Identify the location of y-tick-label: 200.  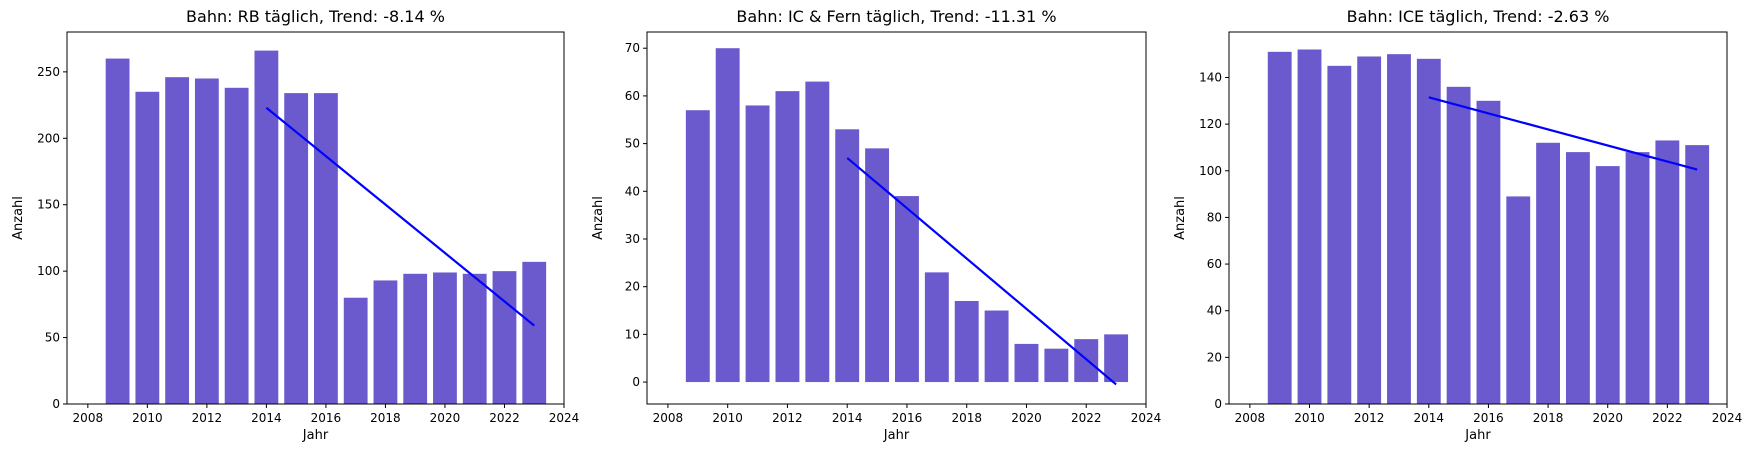
(48, 138).